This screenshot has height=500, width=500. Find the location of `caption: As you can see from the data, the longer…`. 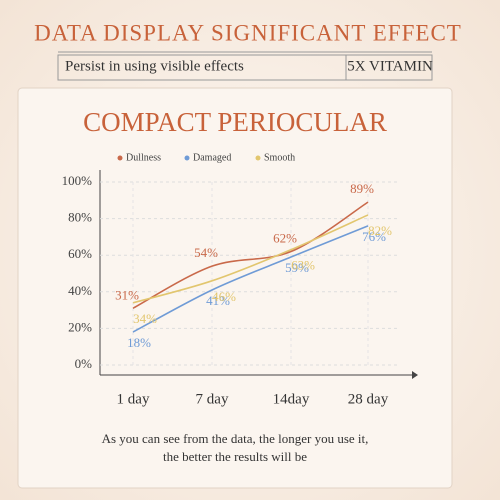

caption: As you can see from the data, the longer… is located at coordinates (235, 438).